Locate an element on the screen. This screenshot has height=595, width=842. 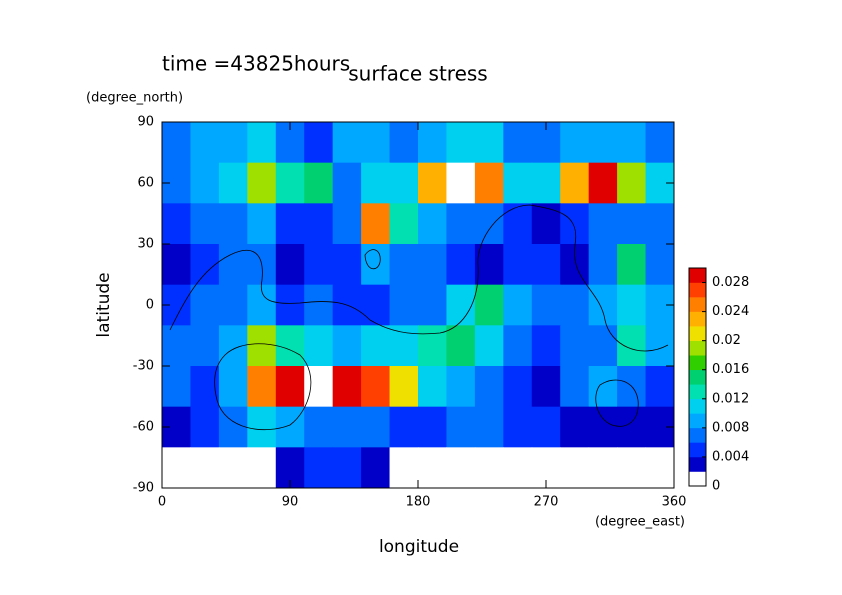
subtitle: time =43825hours is located at coordinates (256, 64).